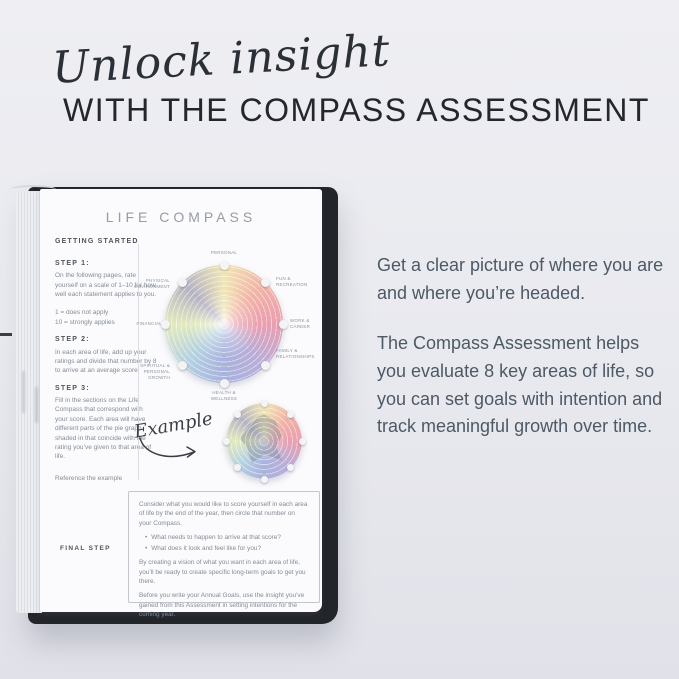 This screenshot has width=679, height=679. Describe the element at coordinates (72, 340) in the screenshot. I see `step-2-heading: STEP 2:` at that location.